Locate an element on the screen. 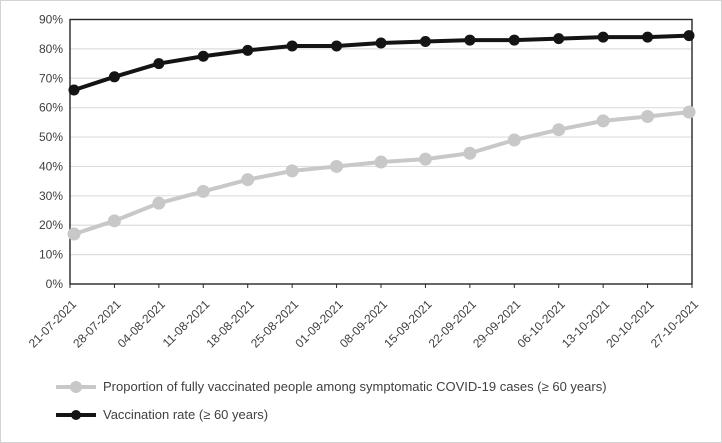 Image resolution: width=722 pixels, height=443 pixels. svg-text: 80% is located at coordinates (51, 49).